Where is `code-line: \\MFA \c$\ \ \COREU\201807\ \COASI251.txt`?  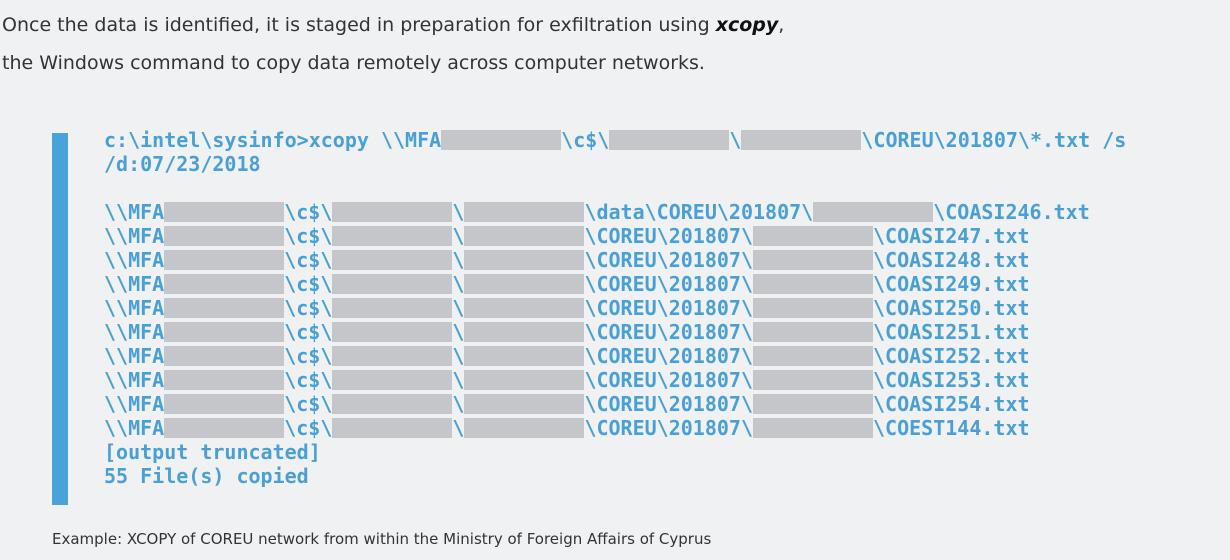
code-line: \\MFA \c$\ \ \COREU\201807\ \COASI251.txt is located at coordinates (615, 332).